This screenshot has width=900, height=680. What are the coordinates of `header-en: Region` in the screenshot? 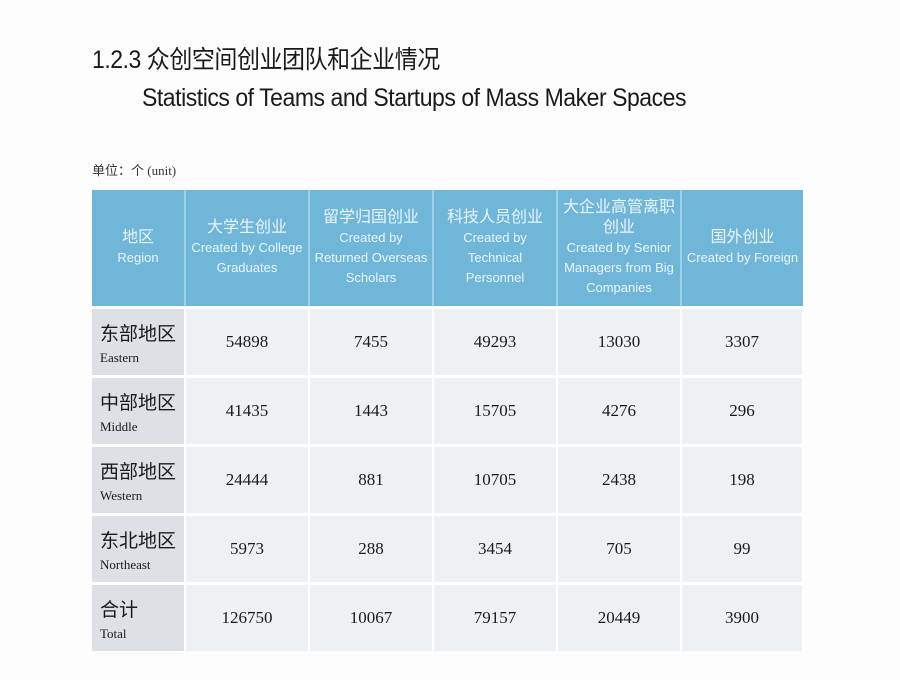 It's located at (138, 257).